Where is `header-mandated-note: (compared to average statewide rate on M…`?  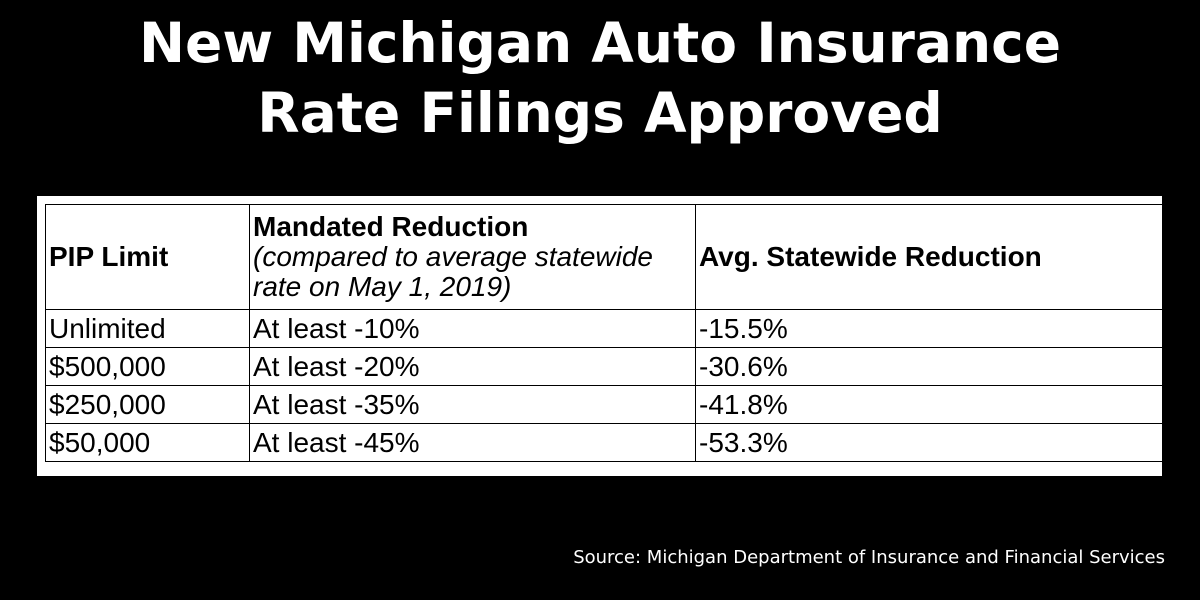
header-mandated-note: (compared to average statewide rate on M… is located at coordinates (453, 271).